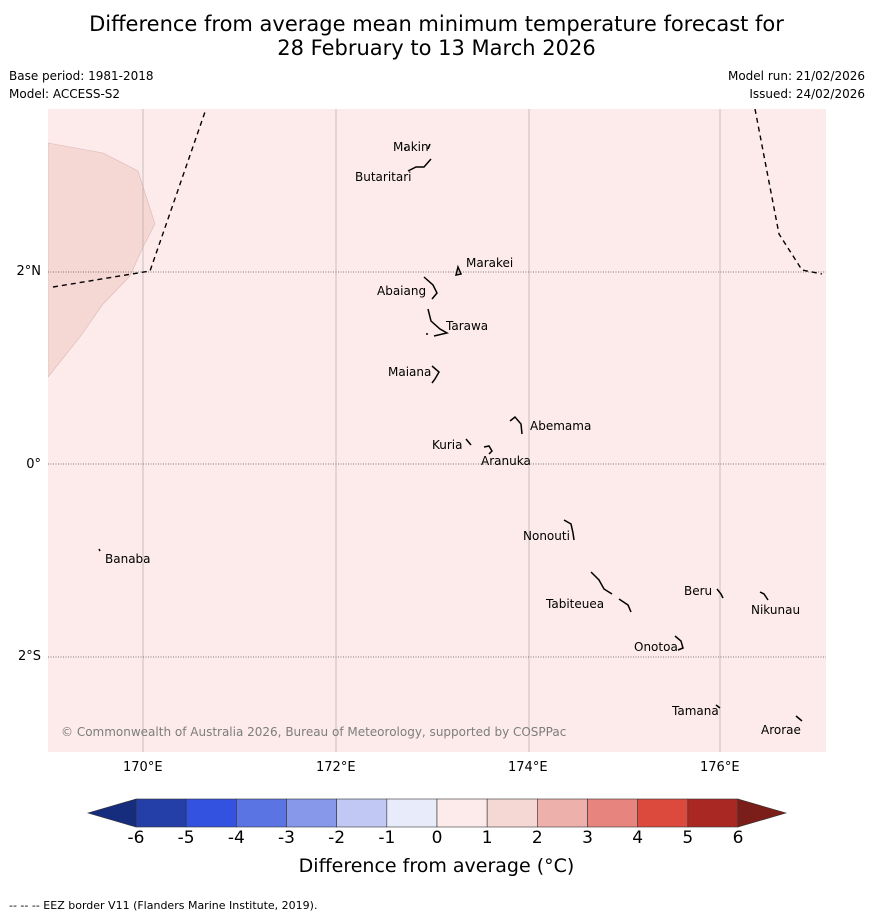 The image size is (873, 919). I want to click on lon-label-174e: 174°E, so click(528, 767).